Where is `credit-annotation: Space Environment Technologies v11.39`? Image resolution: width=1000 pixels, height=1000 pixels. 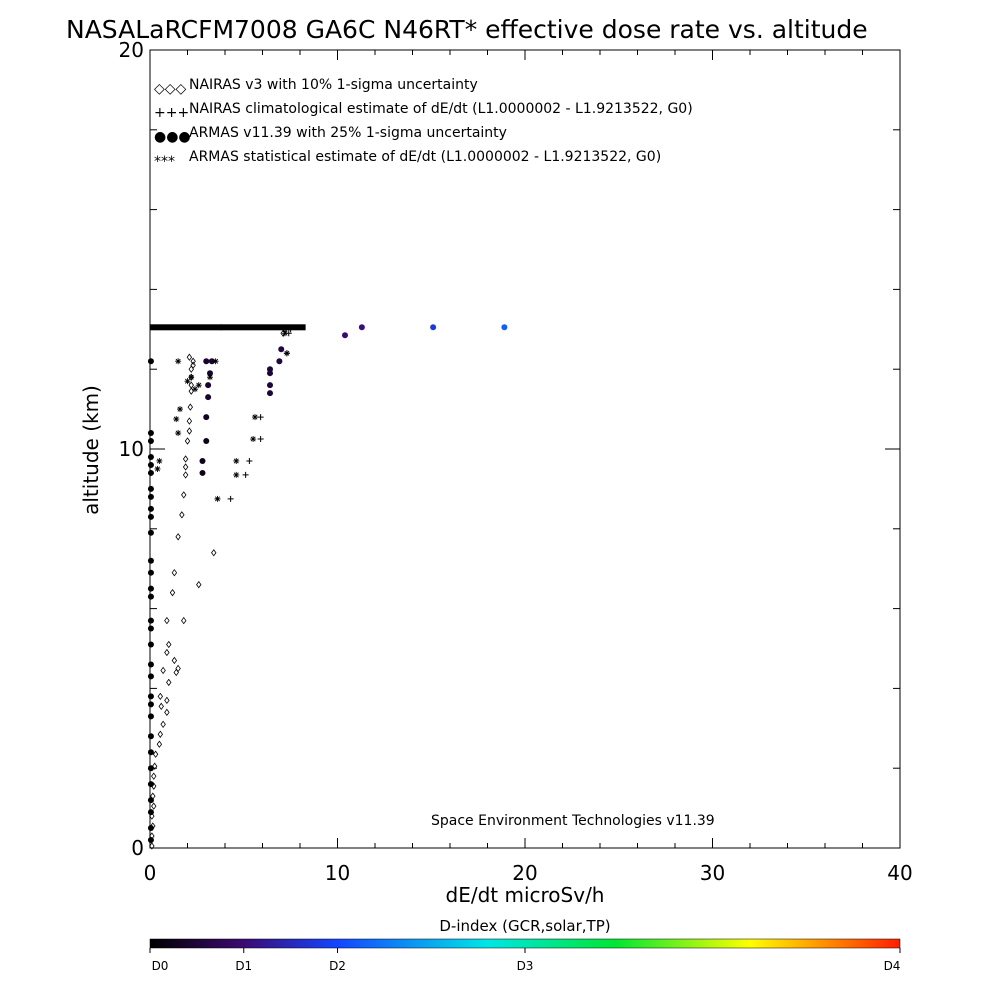
credit-annotation: Space Environment Technologies v11.39 is located at coordinates (573, 821).